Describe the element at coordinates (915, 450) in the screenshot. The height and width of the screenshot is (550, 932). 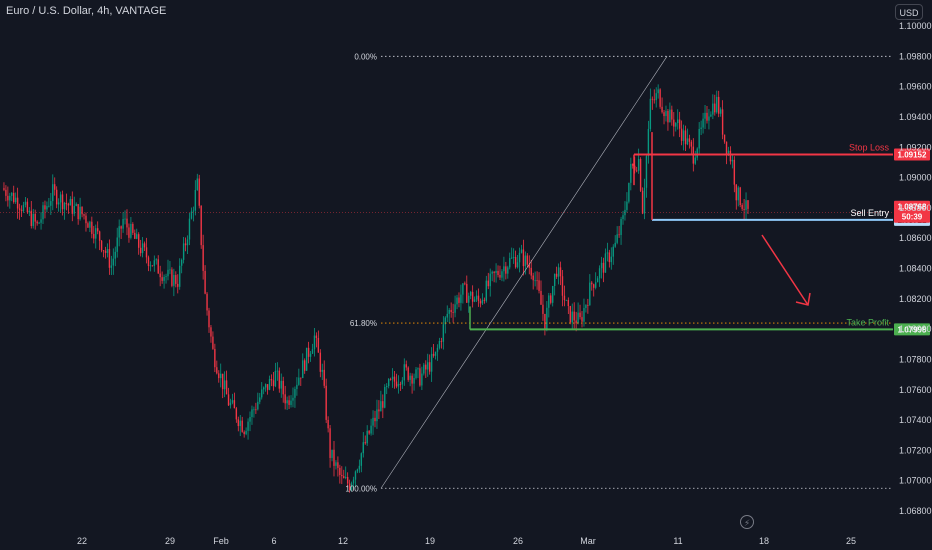
I see `price-tick-label: 1.07200` at that location.